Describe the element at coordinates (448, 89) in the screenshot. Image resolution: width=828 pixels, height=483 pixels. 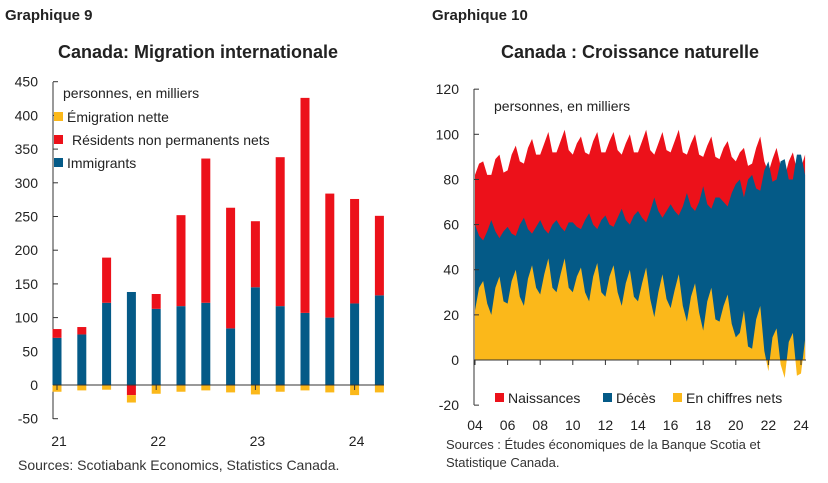
I see `y-tick-label-2: 120` at that location.